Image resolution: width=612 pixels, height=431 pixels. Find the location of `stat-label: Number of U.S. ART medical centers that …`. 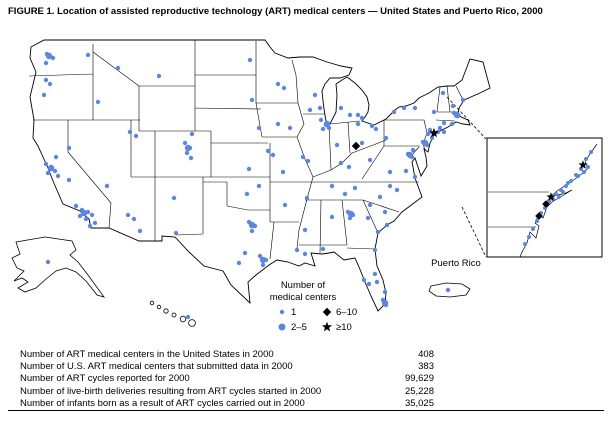

stat-label: Number of U.S. ART medical centers that … is located at coordinates (156, 367).